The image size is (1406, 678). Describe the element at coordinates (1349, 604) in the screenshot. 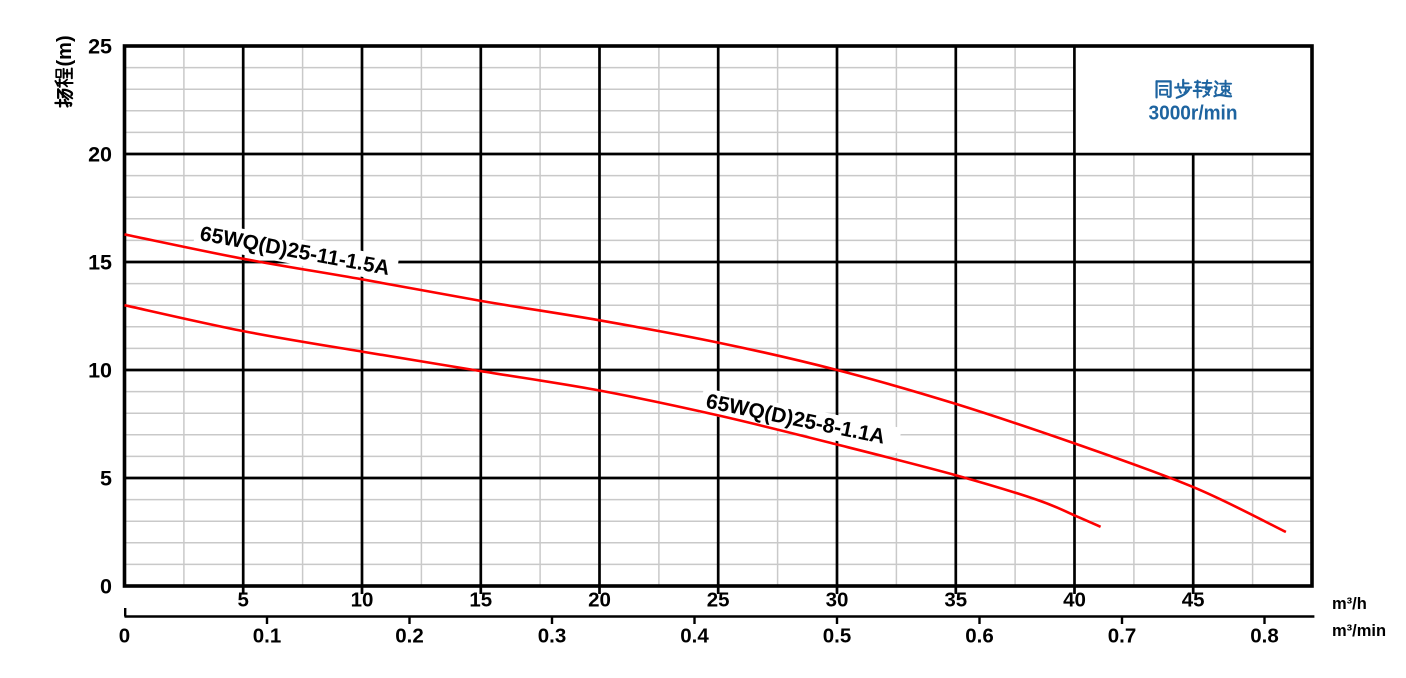

I see `svg-text: m³/h` at that location.